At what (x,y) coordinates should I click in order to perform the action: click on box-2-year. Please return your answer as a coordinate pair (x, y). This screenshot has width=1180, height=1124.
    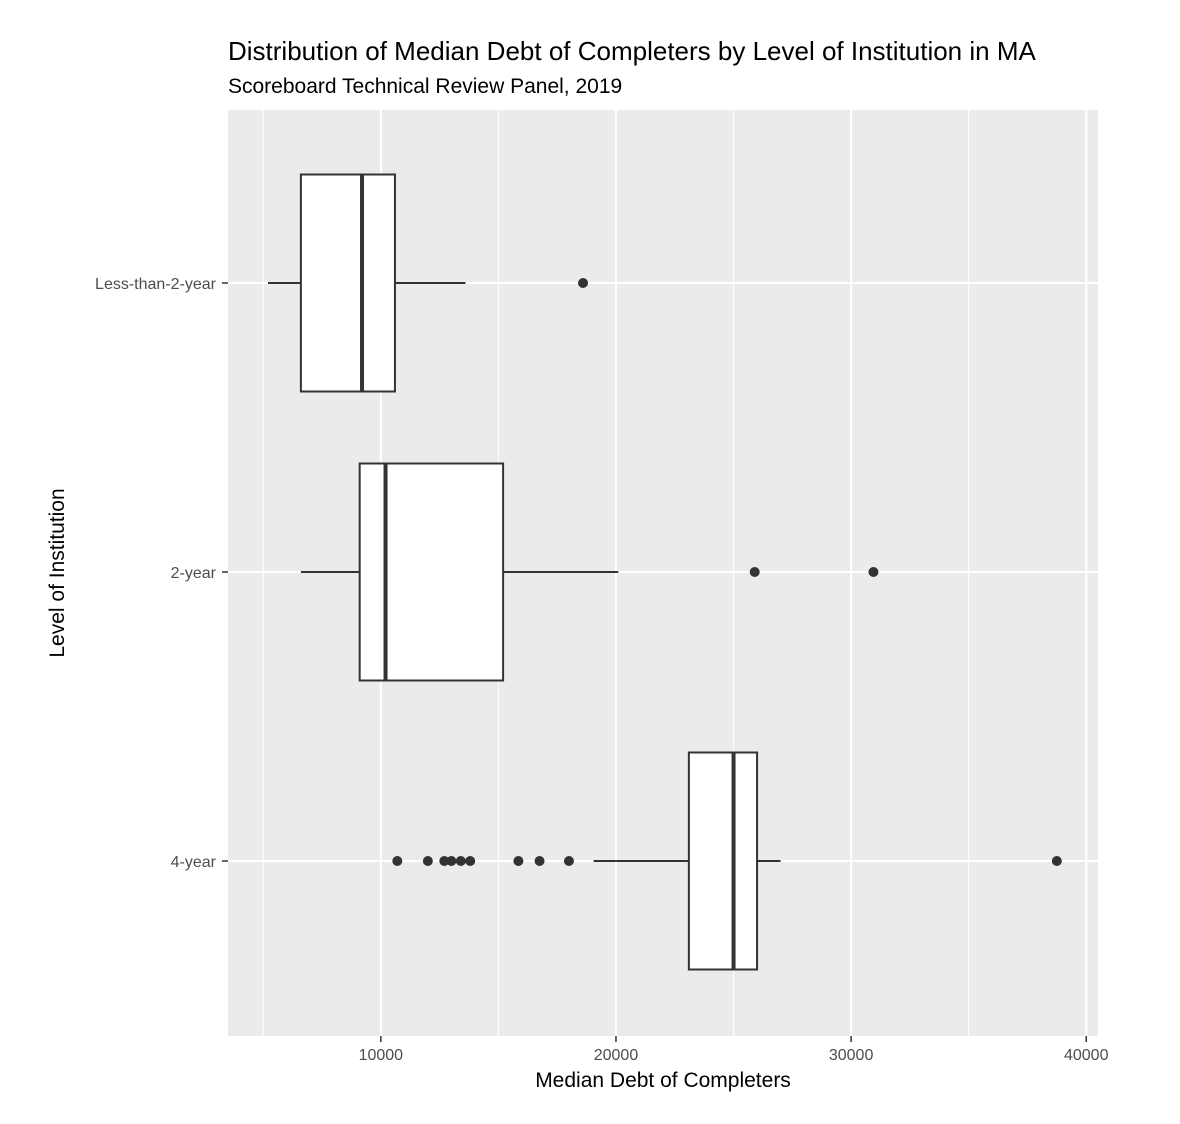
    Looking at the image, I should click on (589, 572).